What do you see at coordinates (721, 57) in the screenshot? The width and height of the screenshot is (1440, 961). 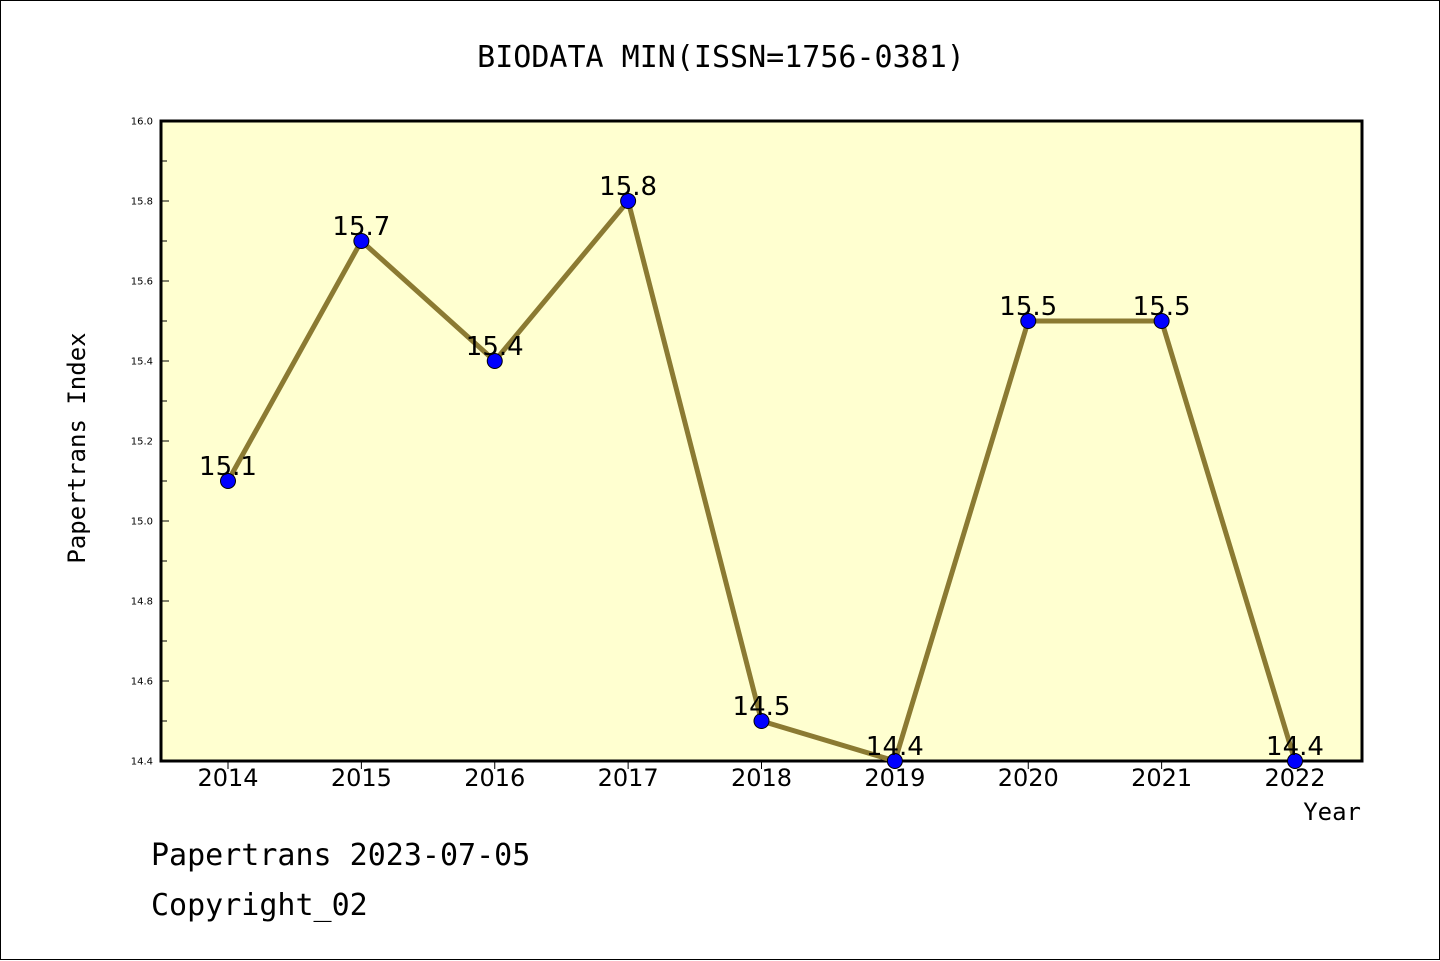 I see `chart-title: BIODATA MIN(ISSN=1756-0381)` at bounding box center [721, 57].